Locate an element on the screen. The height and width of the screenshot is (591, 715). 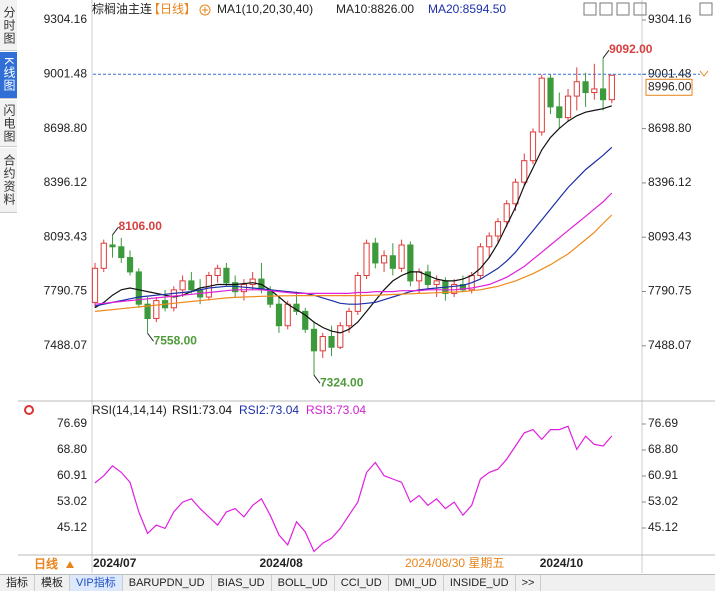
x-tick-label: 2024/08 is located at coordinates (281, 563).